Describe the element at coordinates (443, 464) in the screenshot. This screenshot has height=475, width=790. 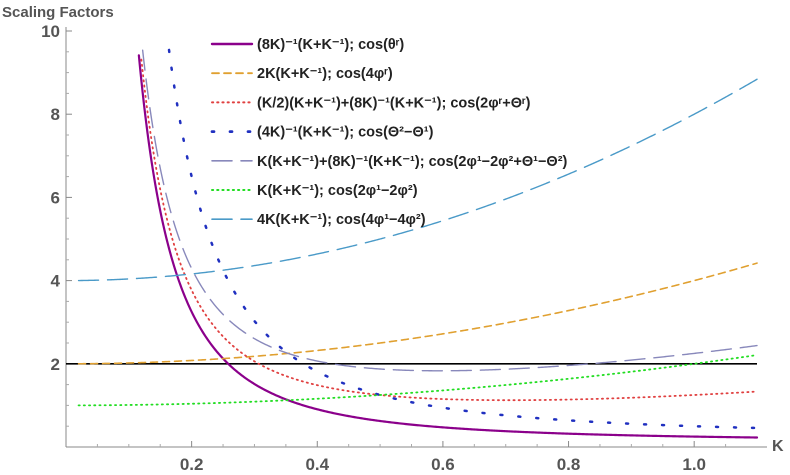
I see `x-tick-label: 0.6` at that location.